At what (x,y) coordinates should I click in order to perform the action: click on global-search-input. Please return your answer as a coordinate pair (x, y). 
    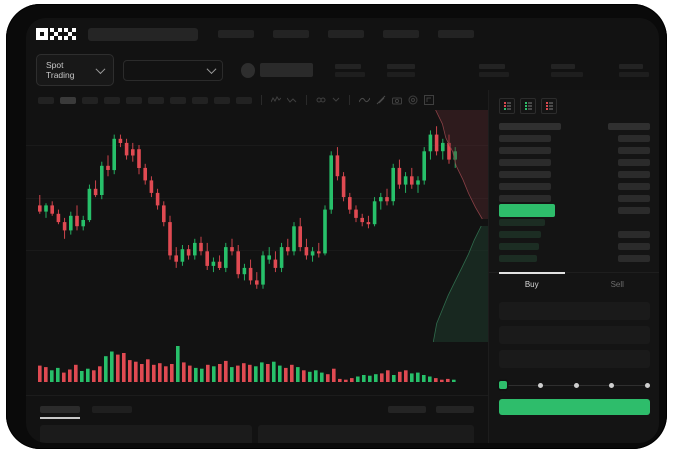
    Looking at the image, I should click on (143, 34).